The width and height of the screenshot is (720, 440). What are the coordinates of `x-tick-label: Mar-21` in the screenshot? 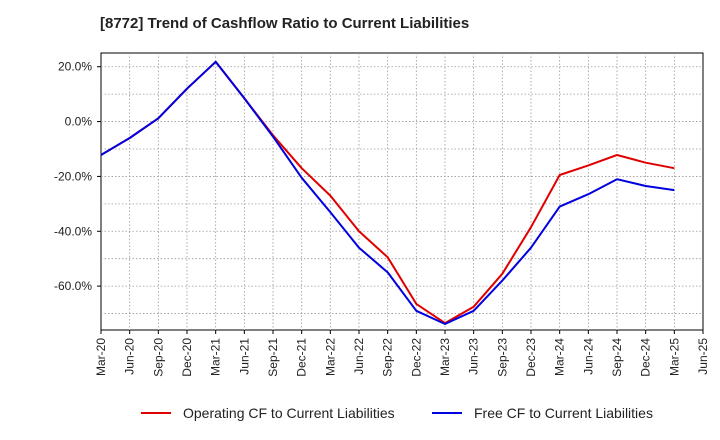 It's located at (216, 357).